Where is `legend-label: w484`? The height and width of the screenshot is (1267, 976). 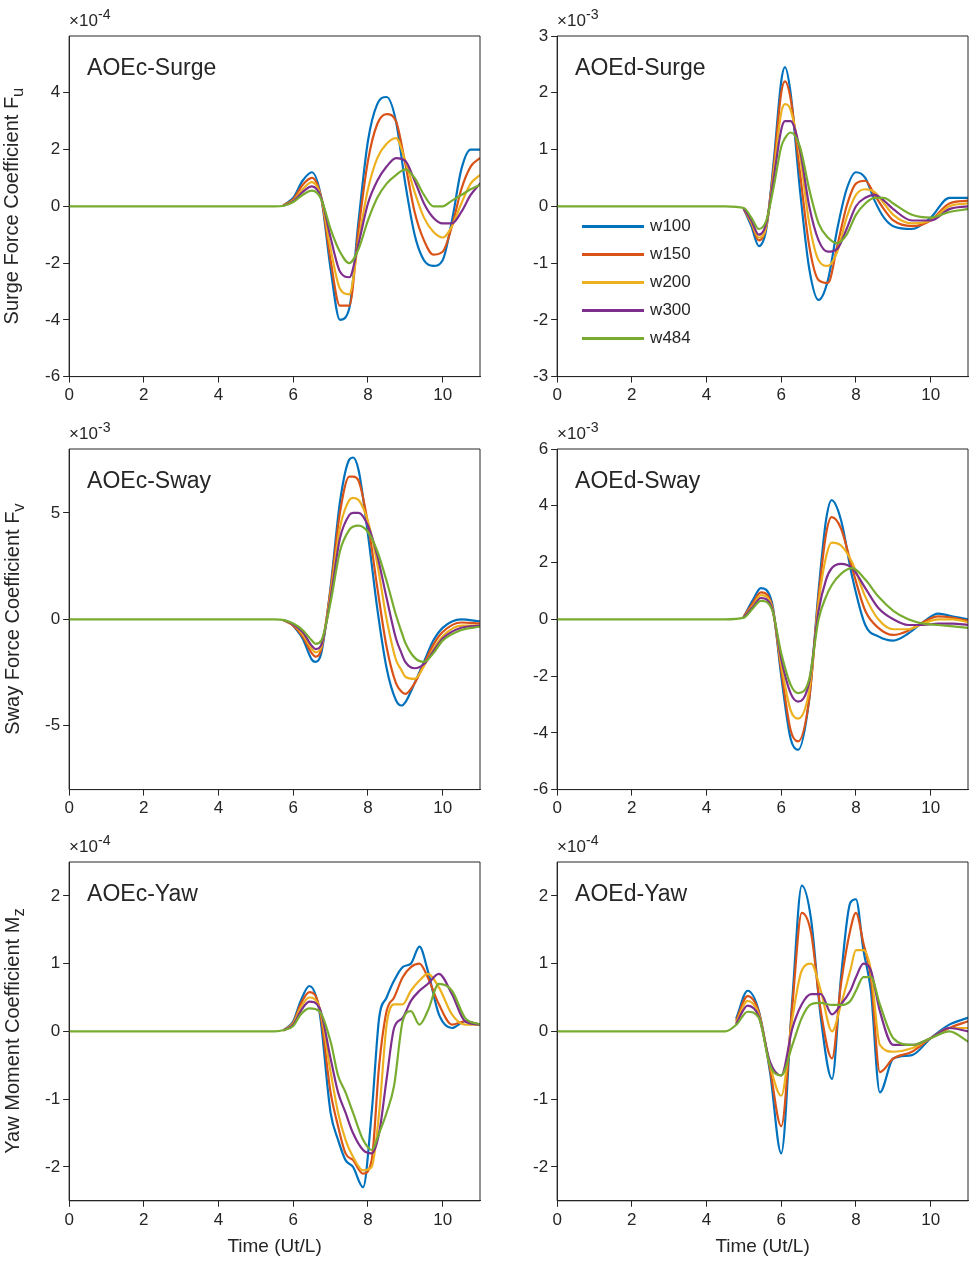
legend-label: w484 is located at coordinates (670, 337).